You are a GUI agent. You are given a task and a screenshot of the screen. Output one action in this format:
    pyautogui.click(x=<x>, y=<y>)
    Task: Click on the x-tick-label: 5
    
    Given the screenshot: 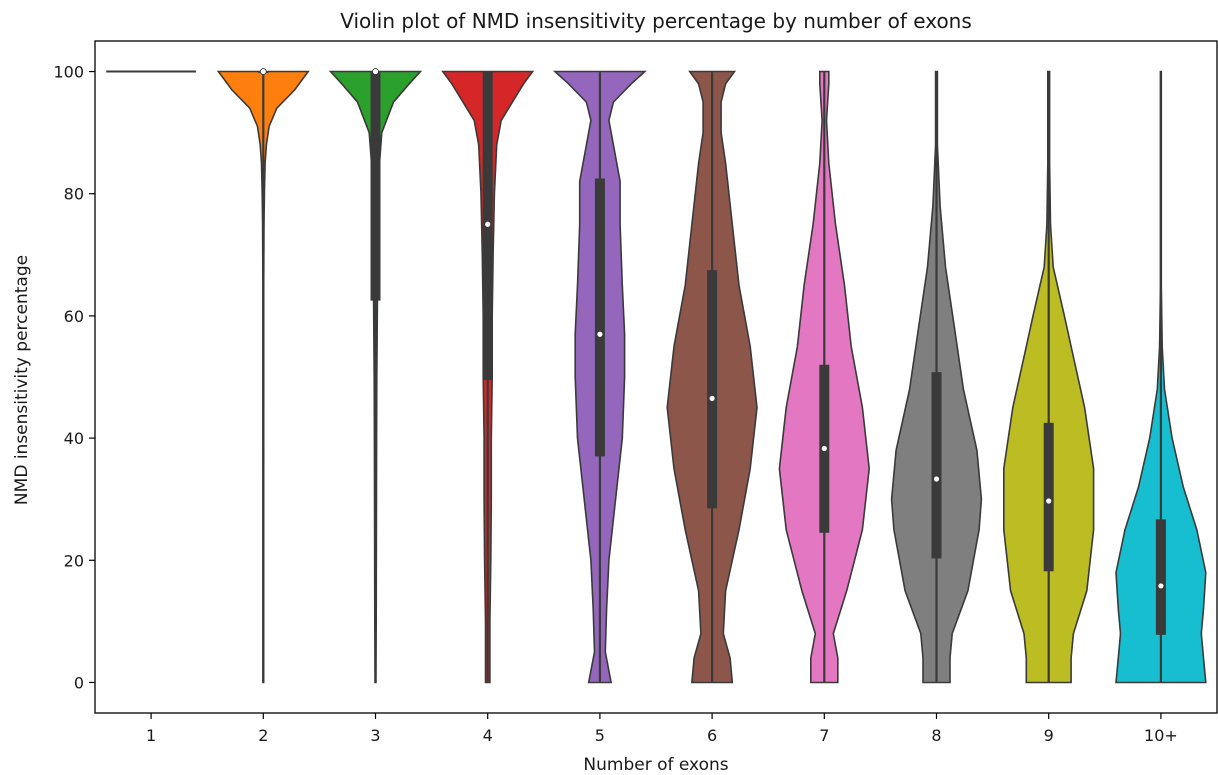 What is the action you would take?
    pyautogui.click(x=600, y=735)
    